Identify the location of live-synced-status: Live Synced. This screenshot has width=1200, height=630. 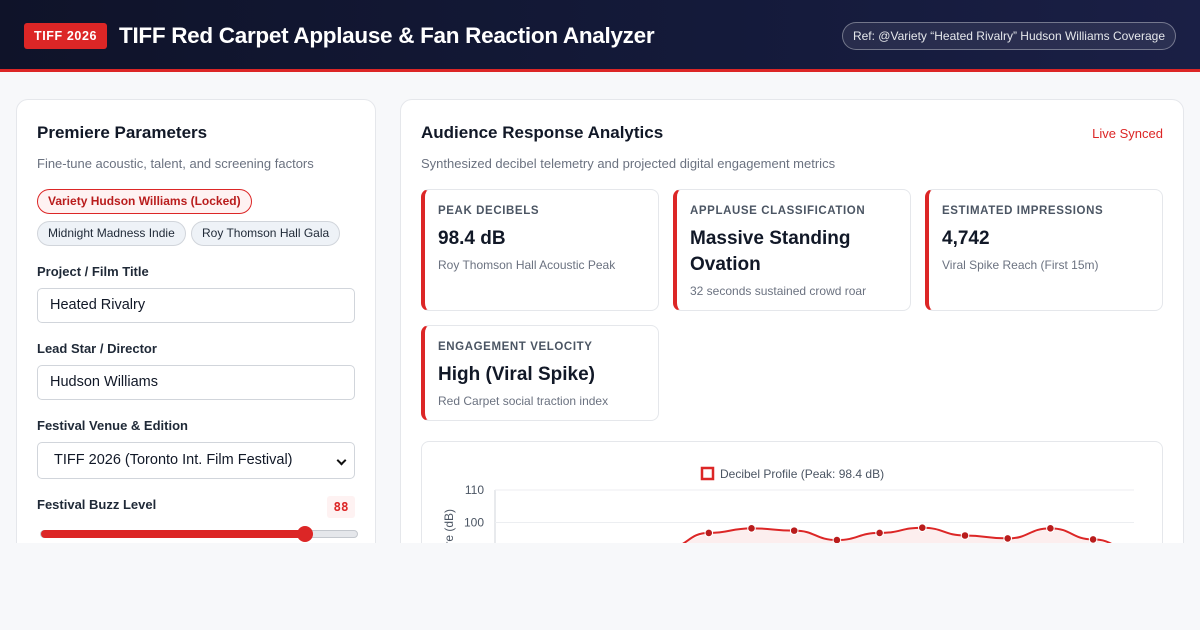
(1127, 133).